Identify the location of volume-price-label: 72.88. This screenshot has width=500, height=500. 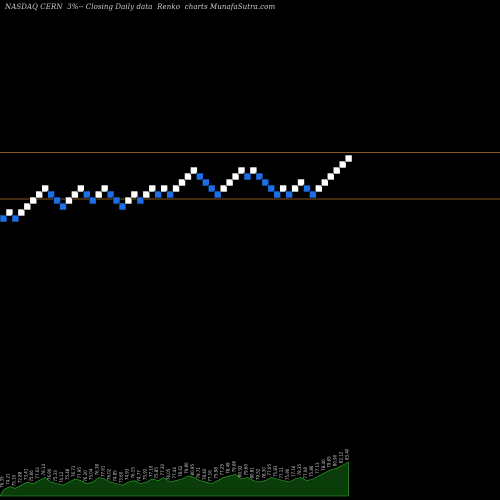
(19, 477).